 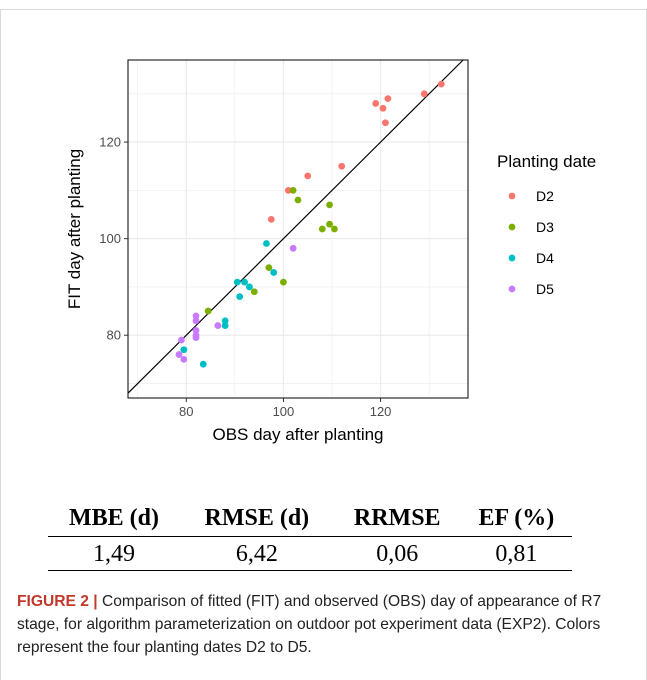 What do you see at coordinates (114, 335) in the screenshot?
I see `y-tick-label: 80` at bounding box center [114, 335].